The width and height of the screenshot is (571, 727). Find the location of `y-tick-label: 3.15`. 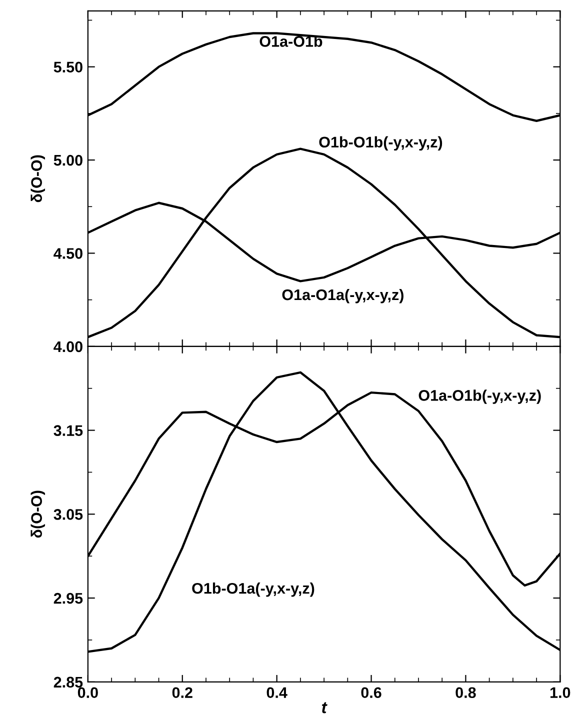

y-tick-label: 3.15 is located at coordinates (68, 430).